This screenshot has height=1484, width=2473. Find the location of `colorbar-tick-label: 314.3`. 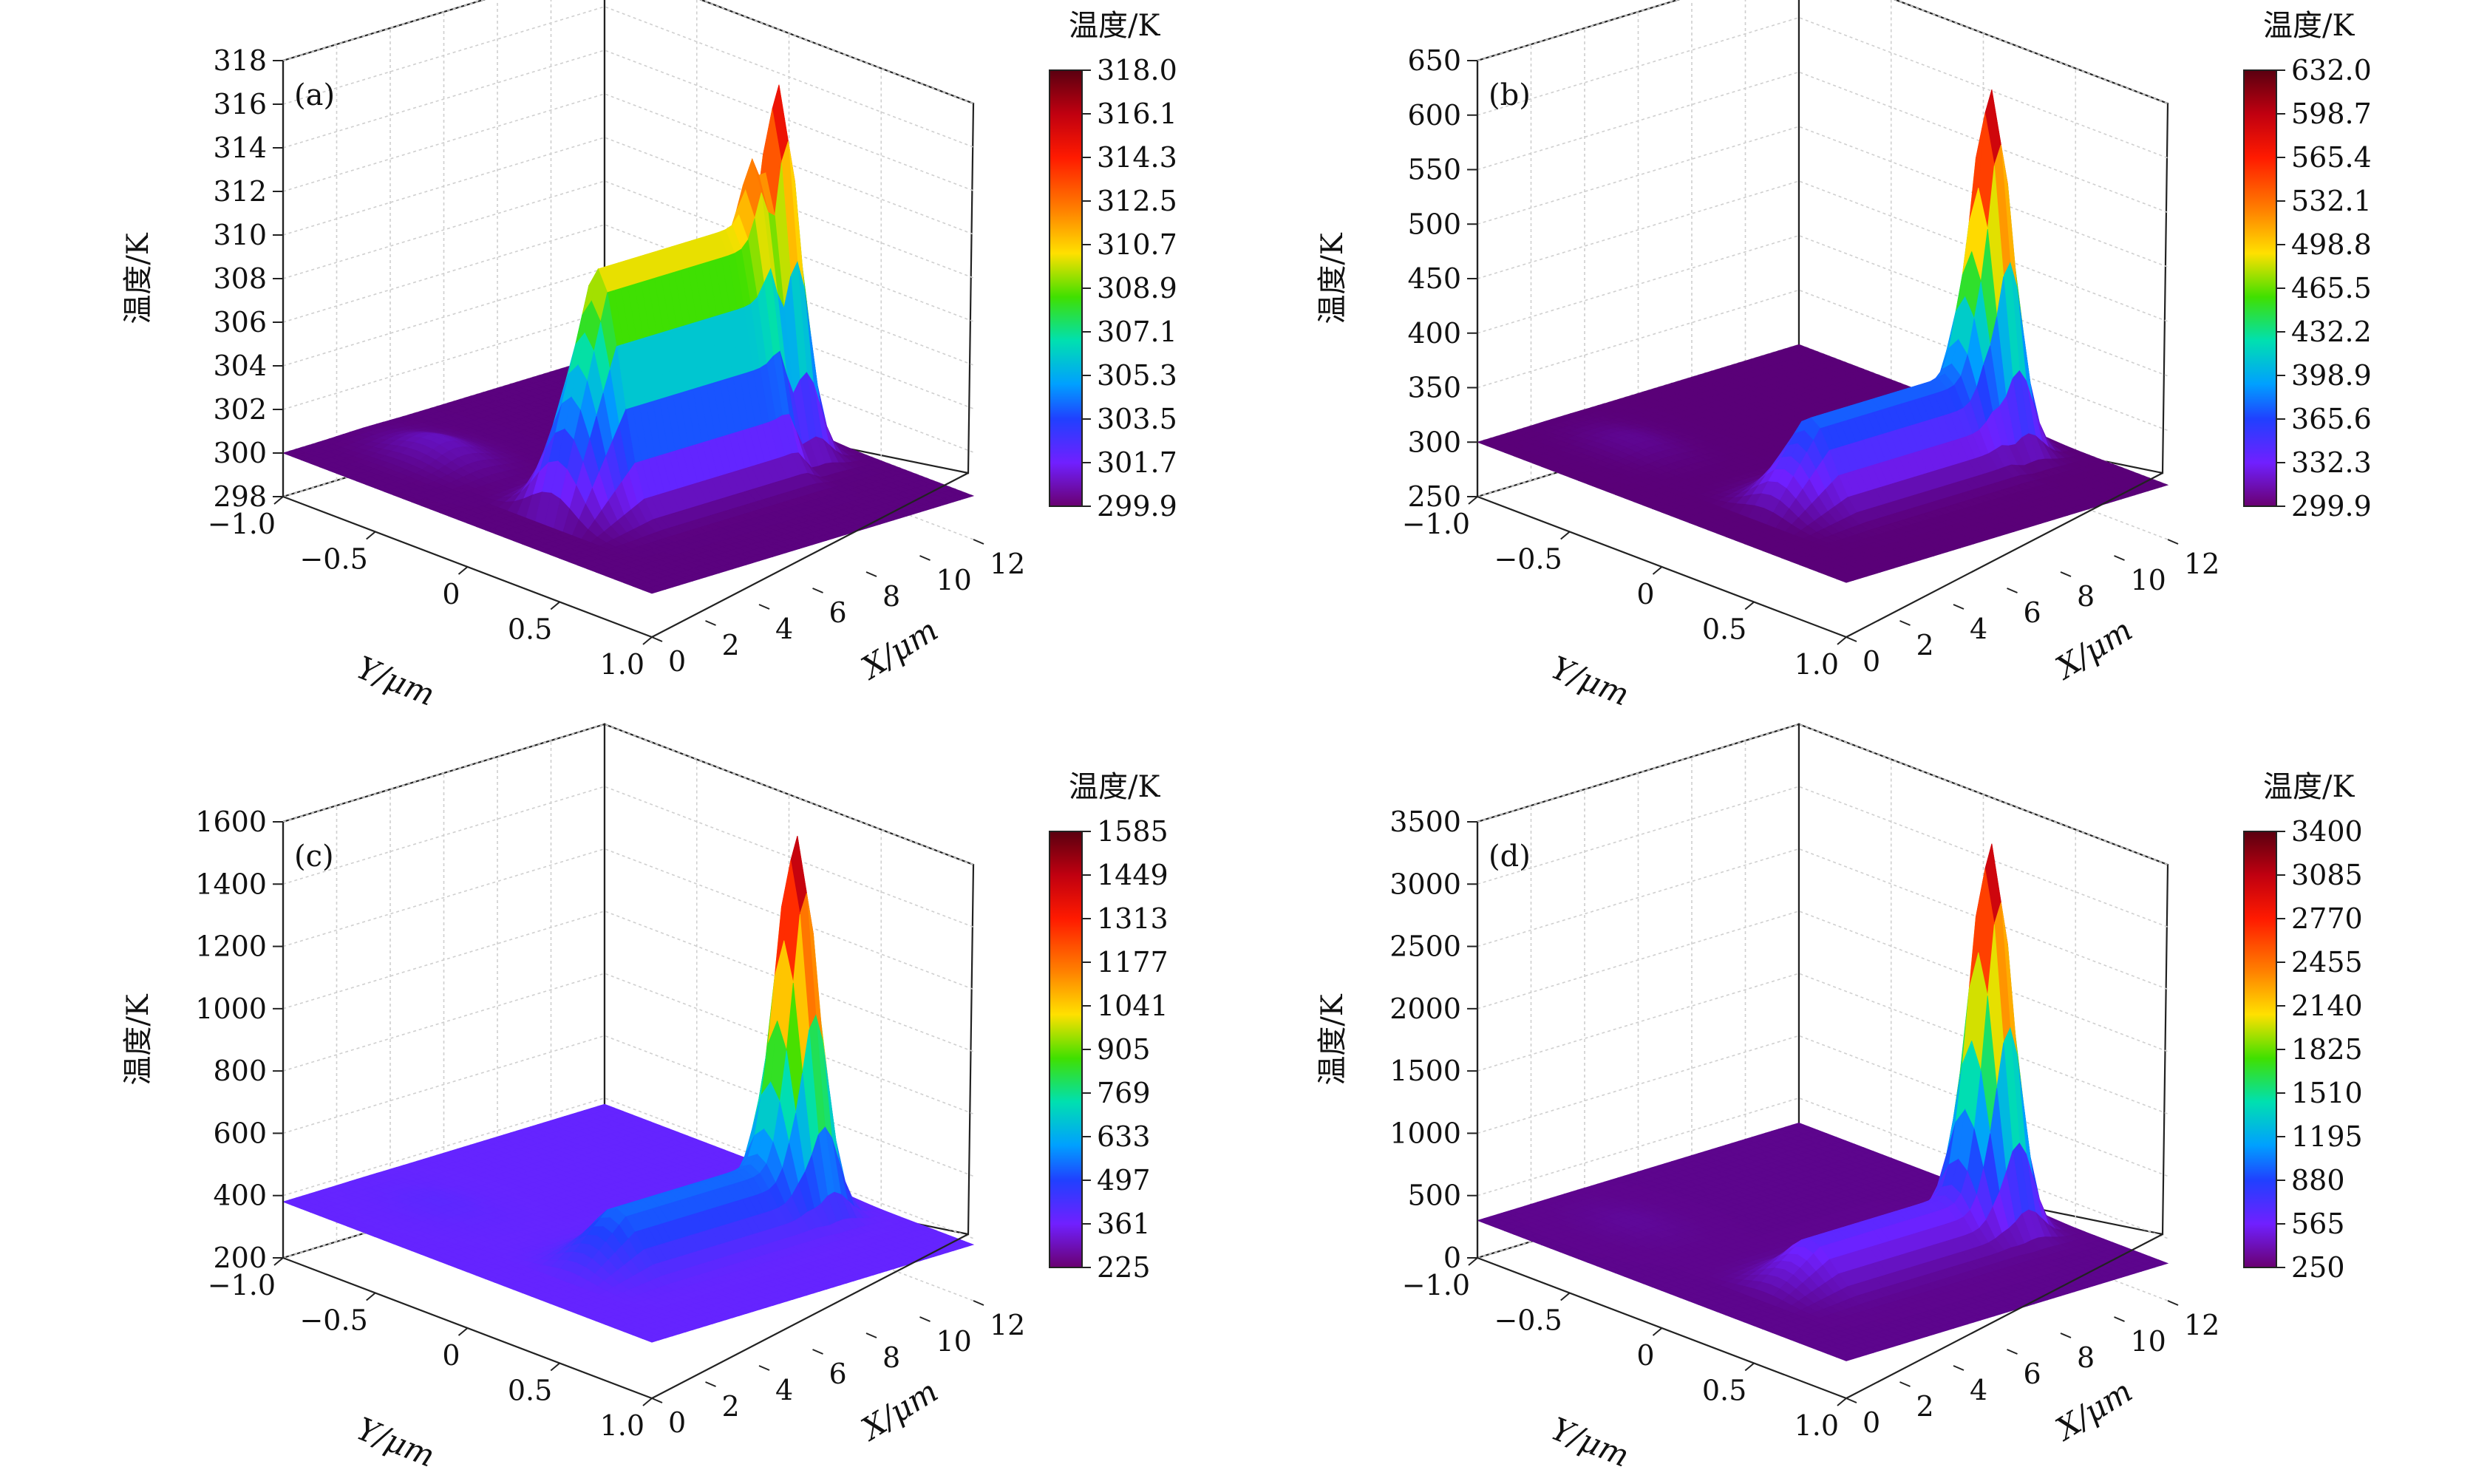

colorbar-tick-label: 314.3 is located at coordinates (1137, 157).